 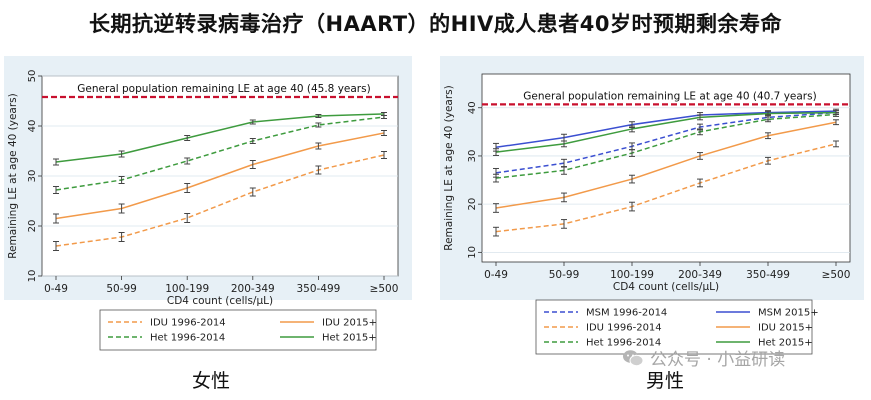 I want to click on watermark-text: 公众号 · 小益研读, so click(x=718, y=360).